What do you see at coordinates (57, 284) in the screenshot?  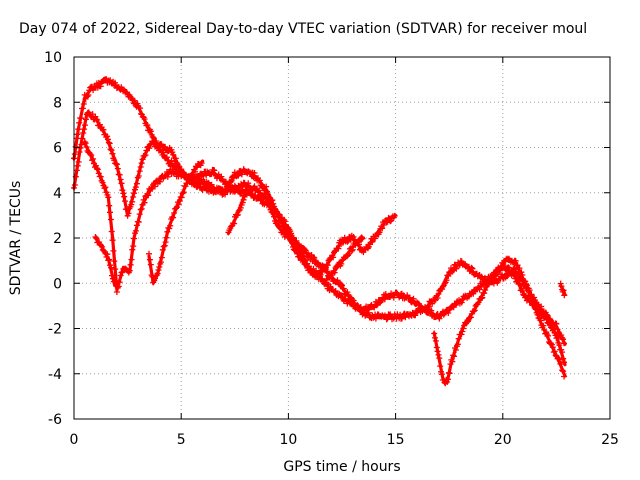 I see `y-tick-label: 0` at bounding box center [57, 284].